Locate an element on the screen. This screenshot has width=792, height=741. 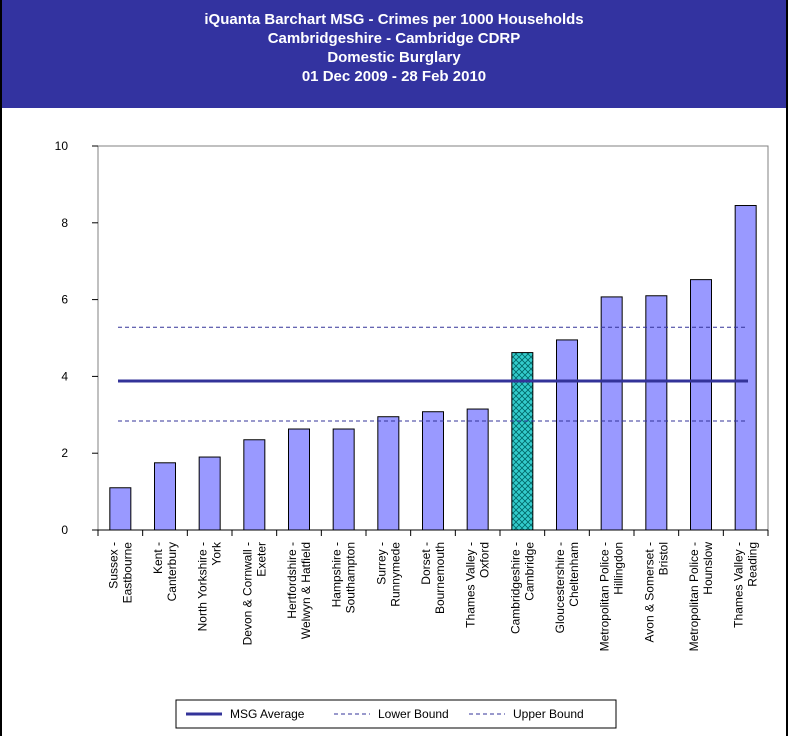
category-label: Thames Valley -Oxford is located at coordinates (478, 585).